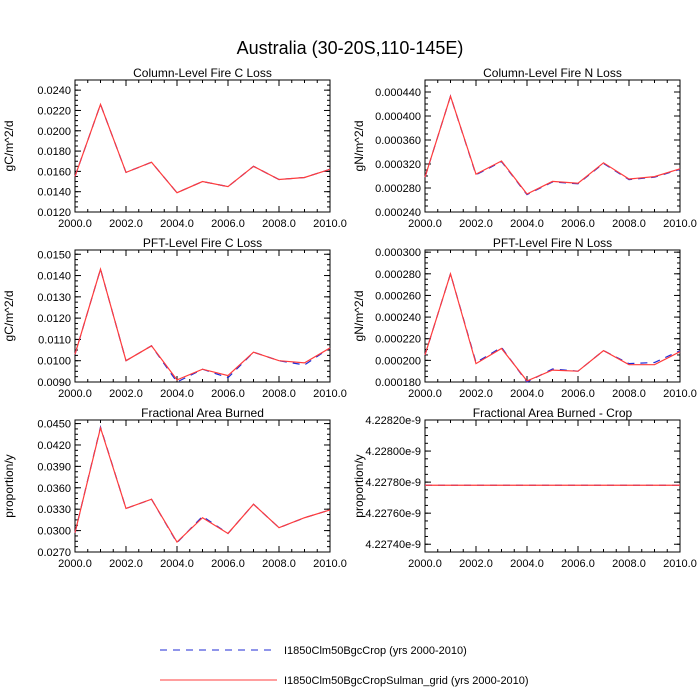 The height and width of the screenshot is (700, 700). Describe the element at coordinates (202, 243) in the screenshot. I see `panel-title: PFT-Level Fire C Loss` at that location.